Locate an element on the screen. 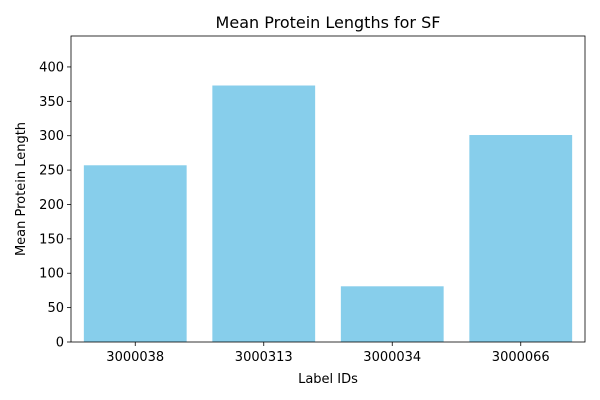 The width and height of the screenshot is (600, 400). x-tick-label: 3000313 is located at coordinates (264, 357).